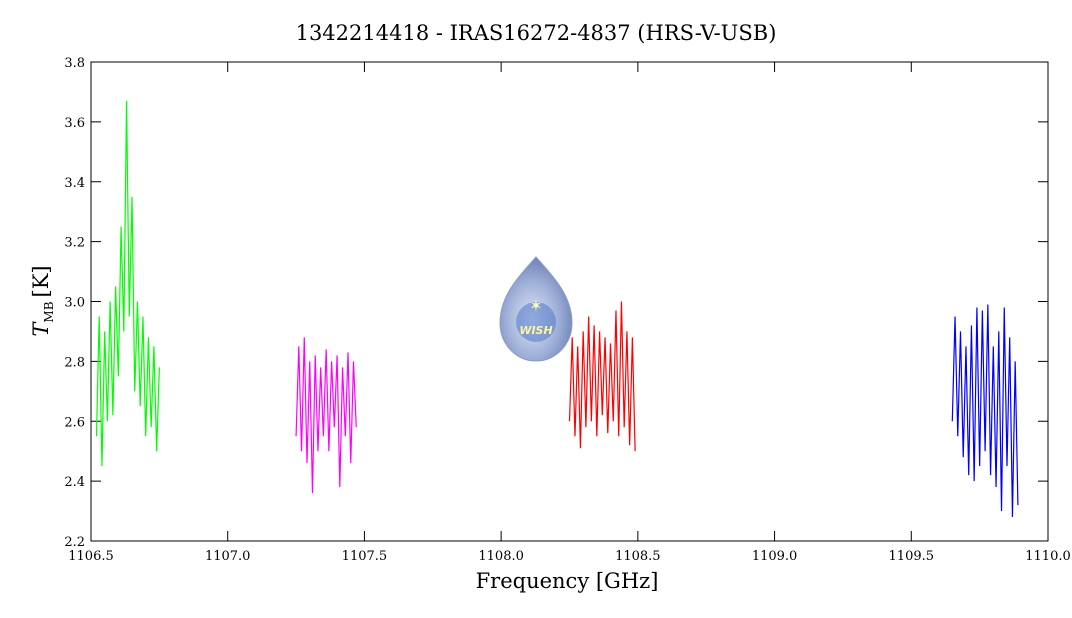 This screenshot has height=618, width=1072. Describe the element at coordinates (535, 305) in the screenshot. I see `logo-star: ✶` at that location.